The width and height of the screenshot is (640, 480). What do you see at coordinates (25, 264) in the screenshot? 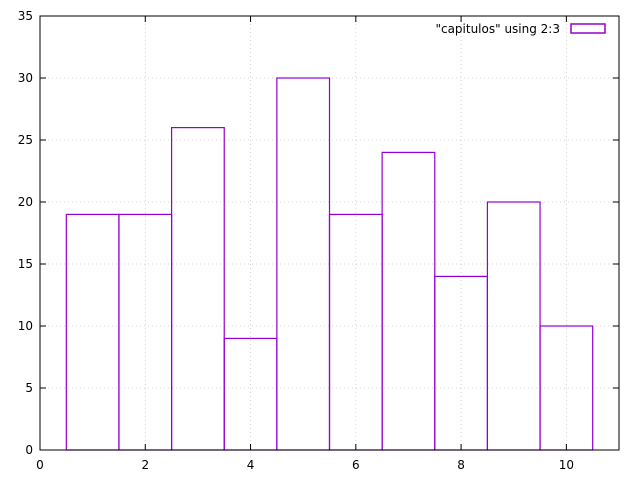
I see `y-tick-label: 15` at bounding box center [25, 264].